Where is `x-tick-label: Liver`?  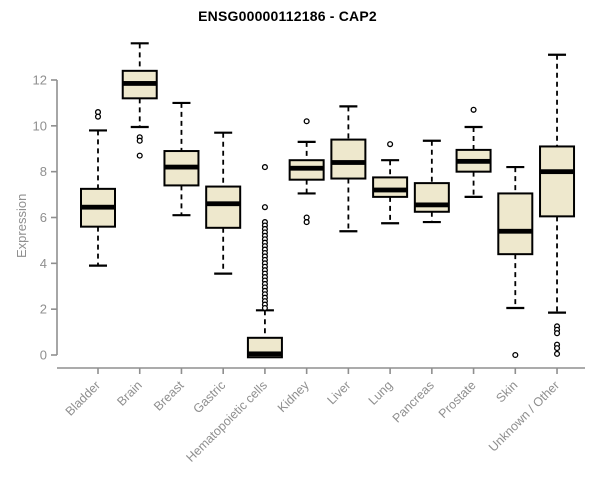
x-tick-label: Liver is located at coordinates (338, 392).